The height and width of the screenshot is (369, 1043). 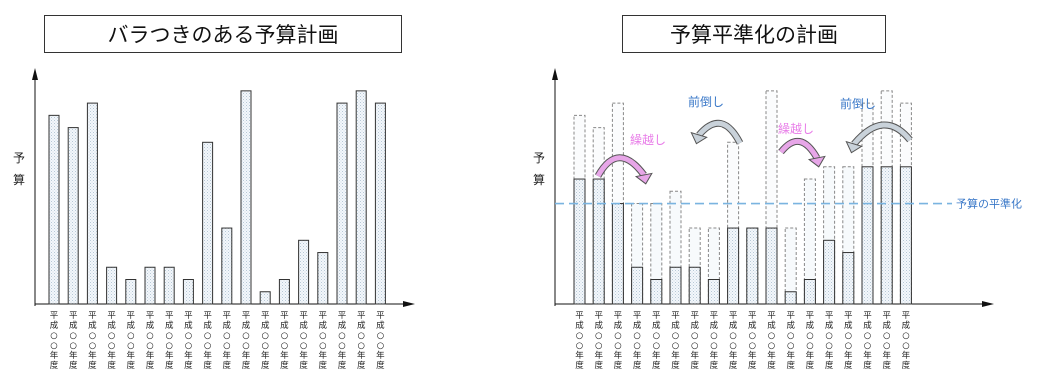 I want to click on tick-label-right-16: 平成○ ○年度, so click(x=867, y=340).